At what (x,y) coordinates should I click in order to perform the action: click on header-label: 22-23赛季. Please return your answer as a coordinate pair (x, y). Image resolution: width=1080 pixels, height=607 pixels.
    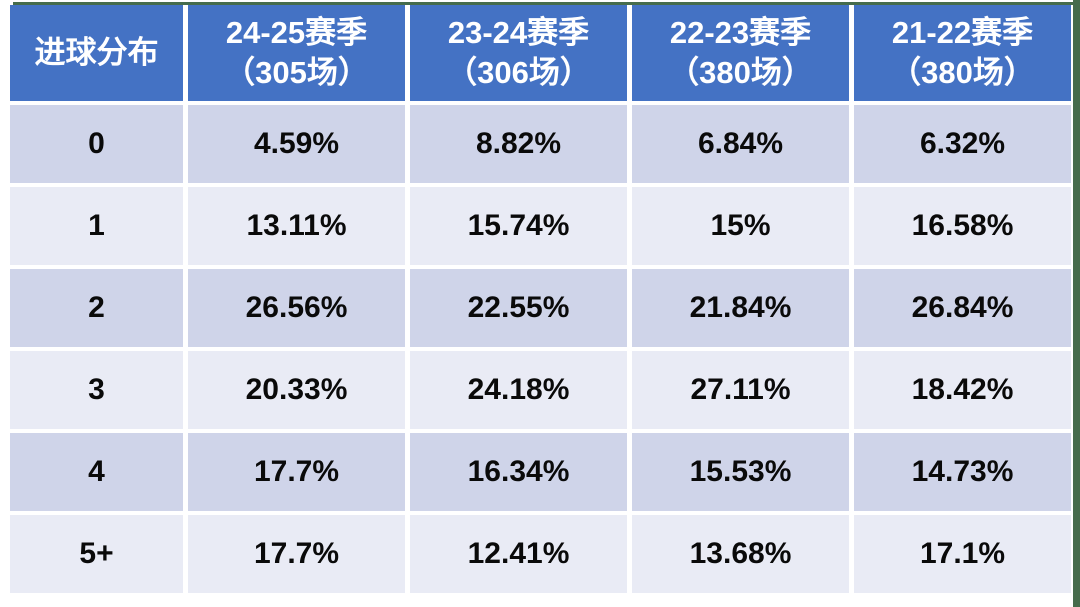
    Looking at the image, I should click on (740, 32).